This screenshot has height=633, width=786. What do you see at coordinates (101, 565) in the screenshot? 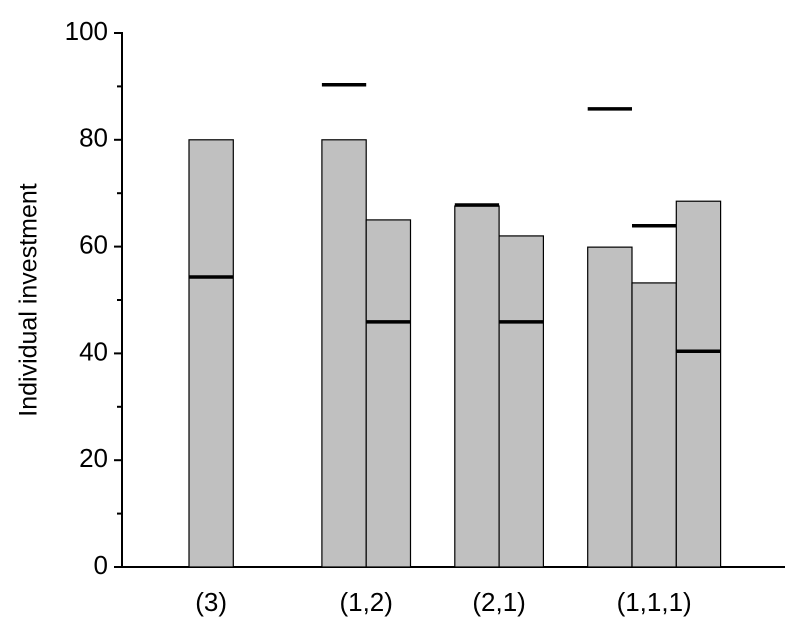
I see `y-tick-label: 0` at bounding box center [101, 565].